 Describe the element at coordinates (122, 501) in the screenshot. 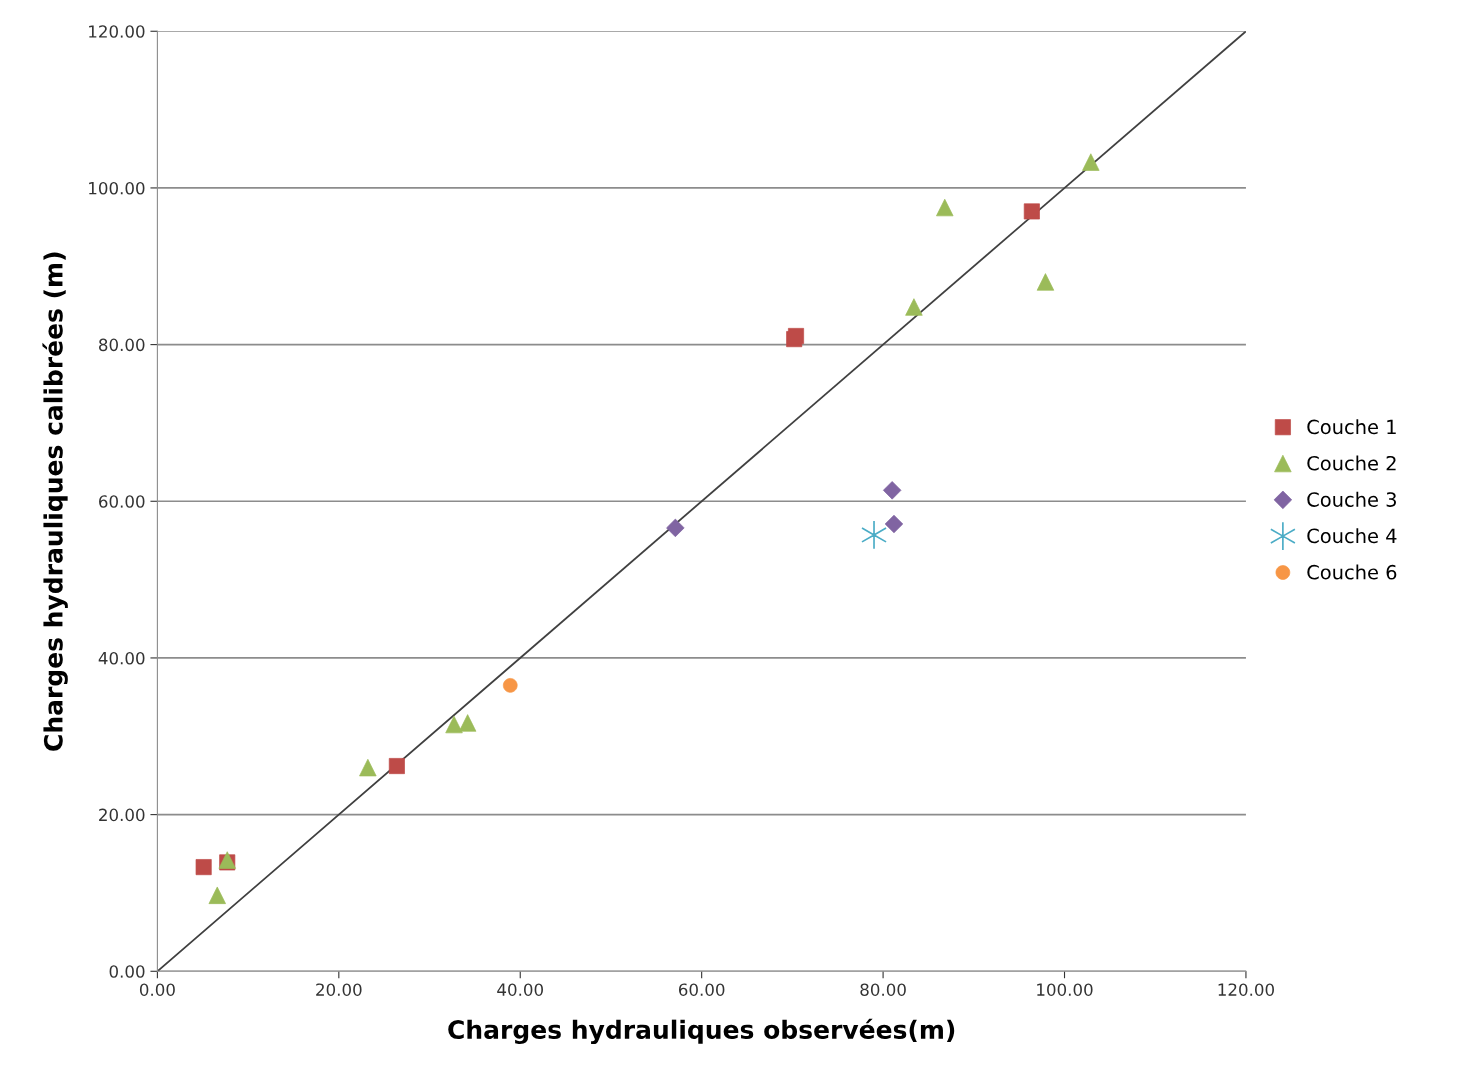

I see `y-tick-label: 60.00` at that location.